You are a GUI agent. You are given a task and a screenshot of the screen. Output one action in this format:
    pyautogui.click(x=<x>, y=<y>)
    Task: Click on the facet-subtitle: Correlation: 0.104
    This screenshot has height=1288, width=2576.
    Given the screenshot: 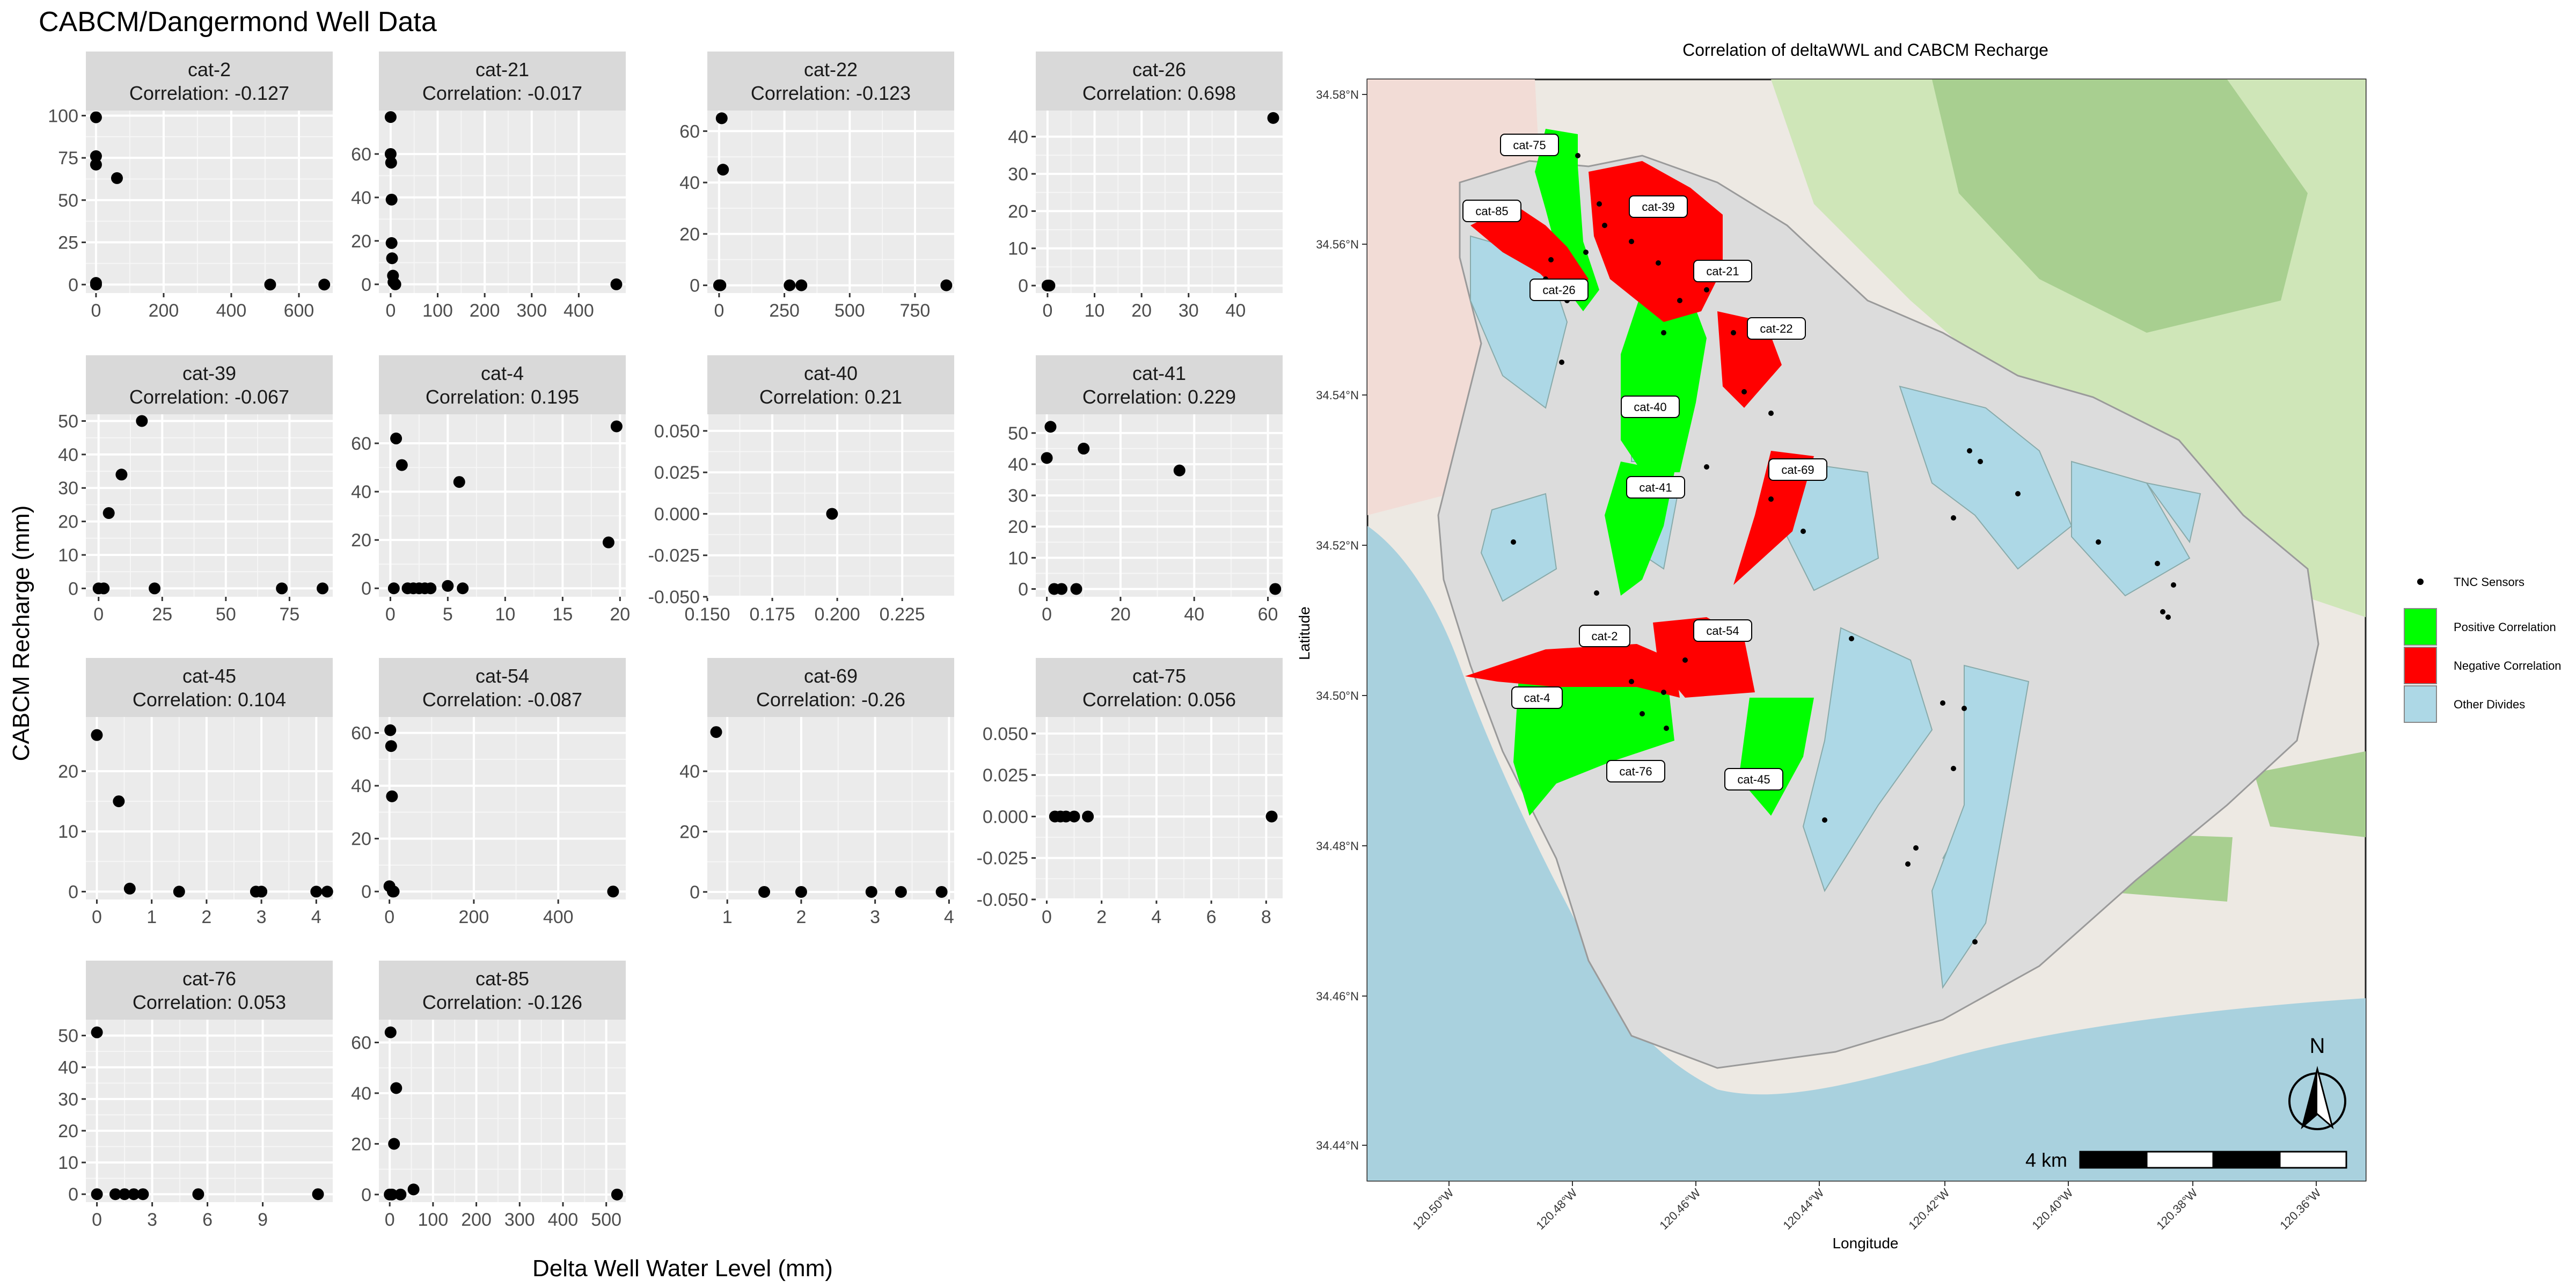 What is the action you would take?
    pyautogui.click(x=209, y=700)
    